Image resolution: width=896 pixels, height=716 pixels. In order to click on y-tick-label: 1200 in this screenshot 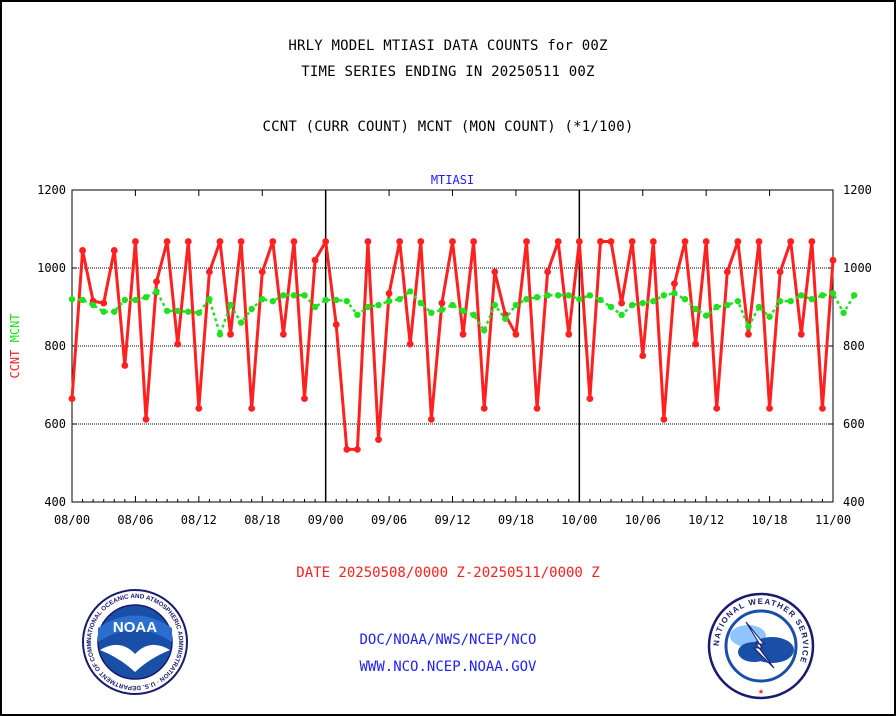, I will do `click(51, 190)`.